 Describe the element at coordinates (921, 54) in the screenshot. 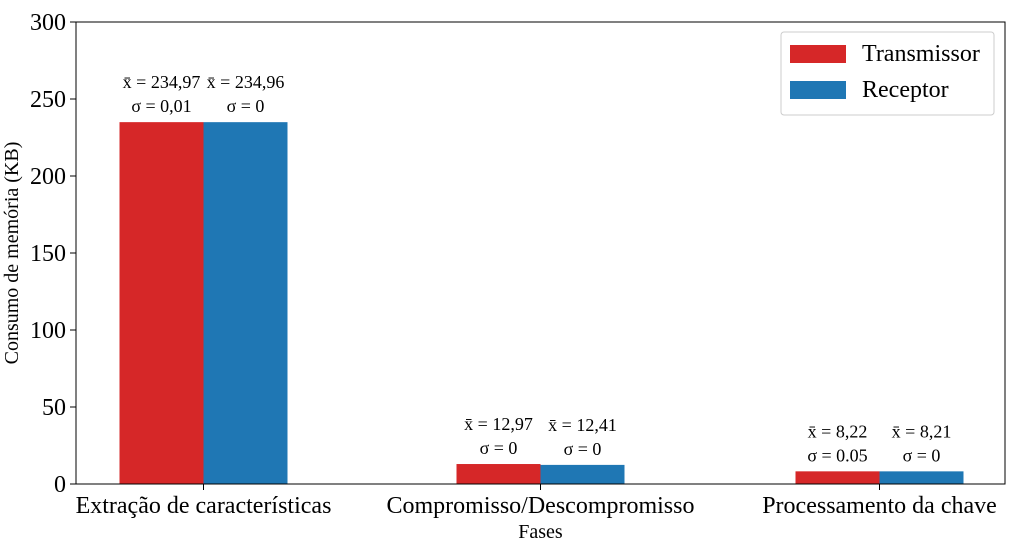

I see `legend-label-transmissor: Transmissor` at that location.